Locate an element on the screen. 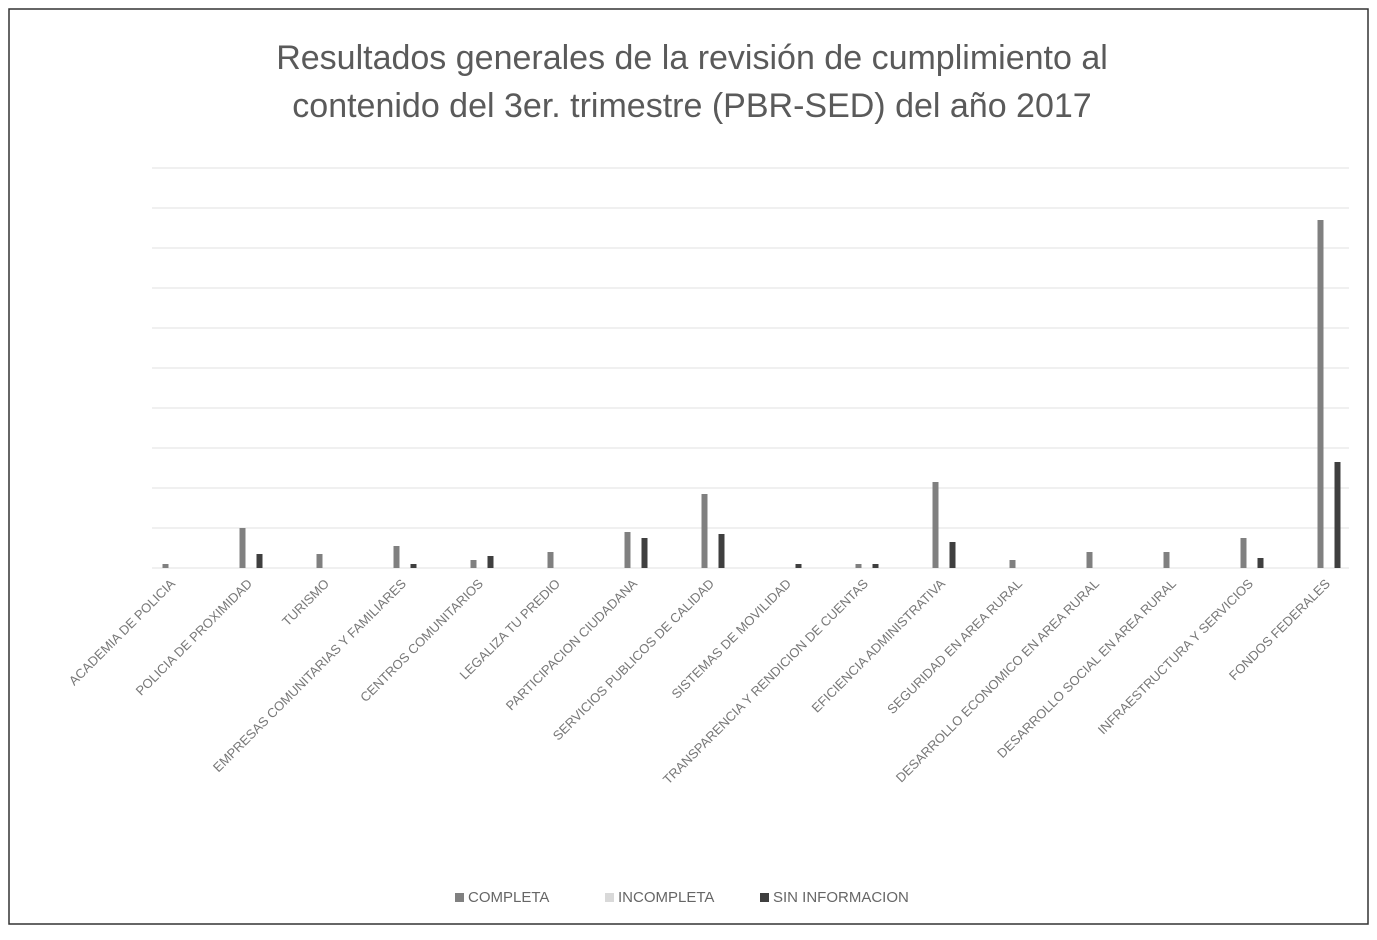 The height and width of the screenshot is (940, 1377). legend-label: COMPLETA is located at coordinates (508, 897).